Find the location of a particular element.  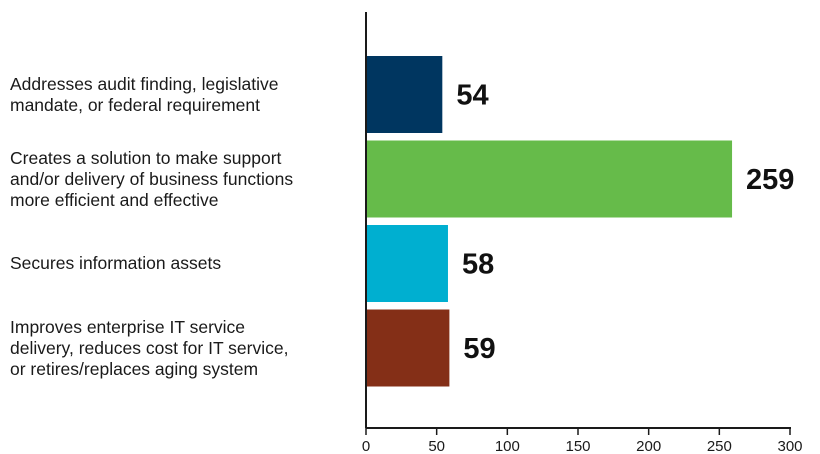

category-label-line: mandate, or federal requirement is located at coordinates (135, 104).